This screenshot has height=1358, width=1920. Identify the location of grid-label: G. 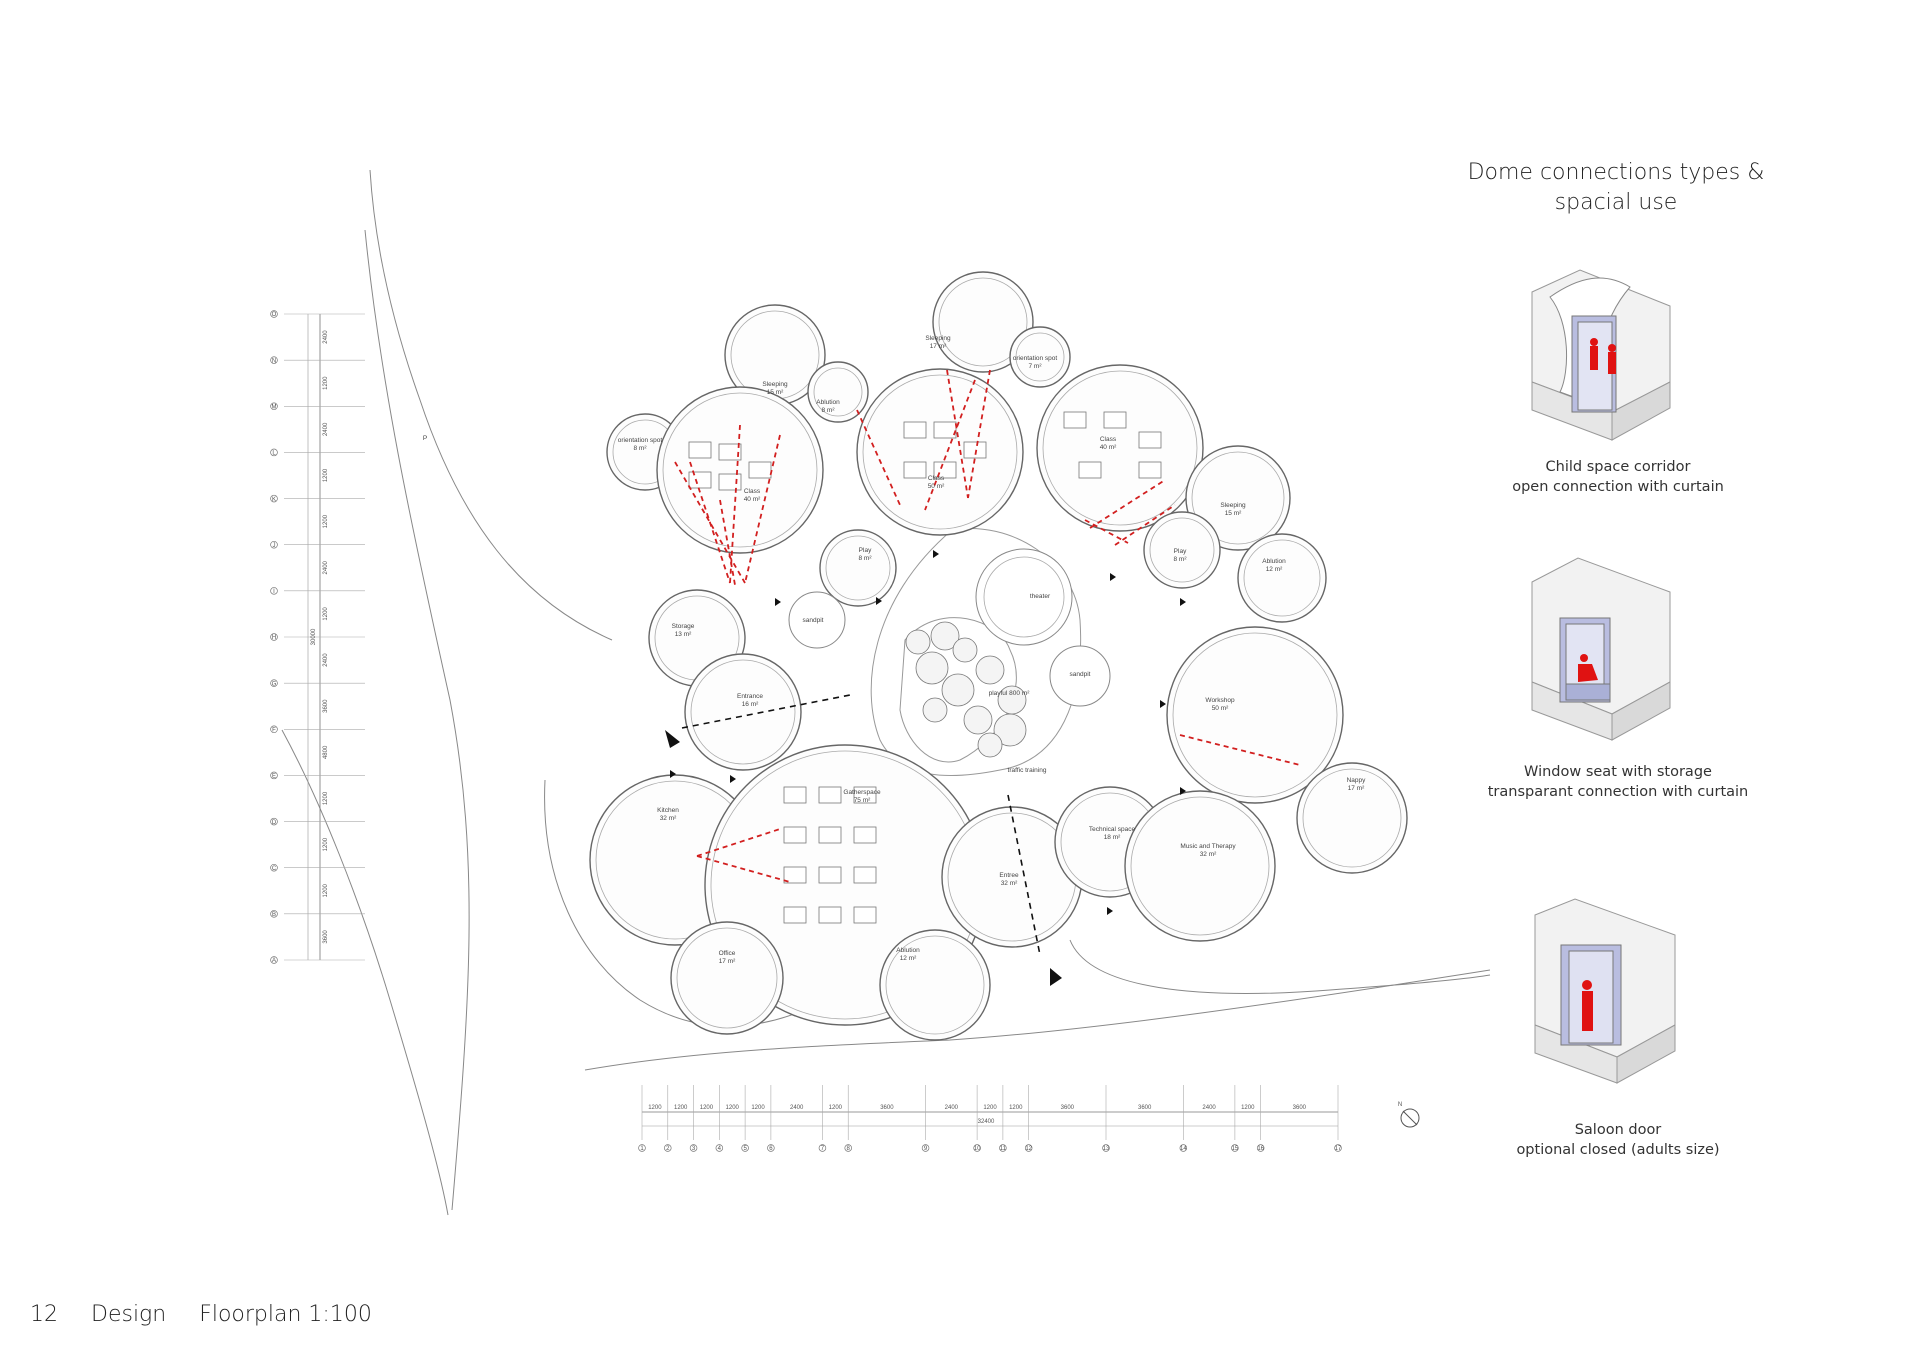
(274, 684).